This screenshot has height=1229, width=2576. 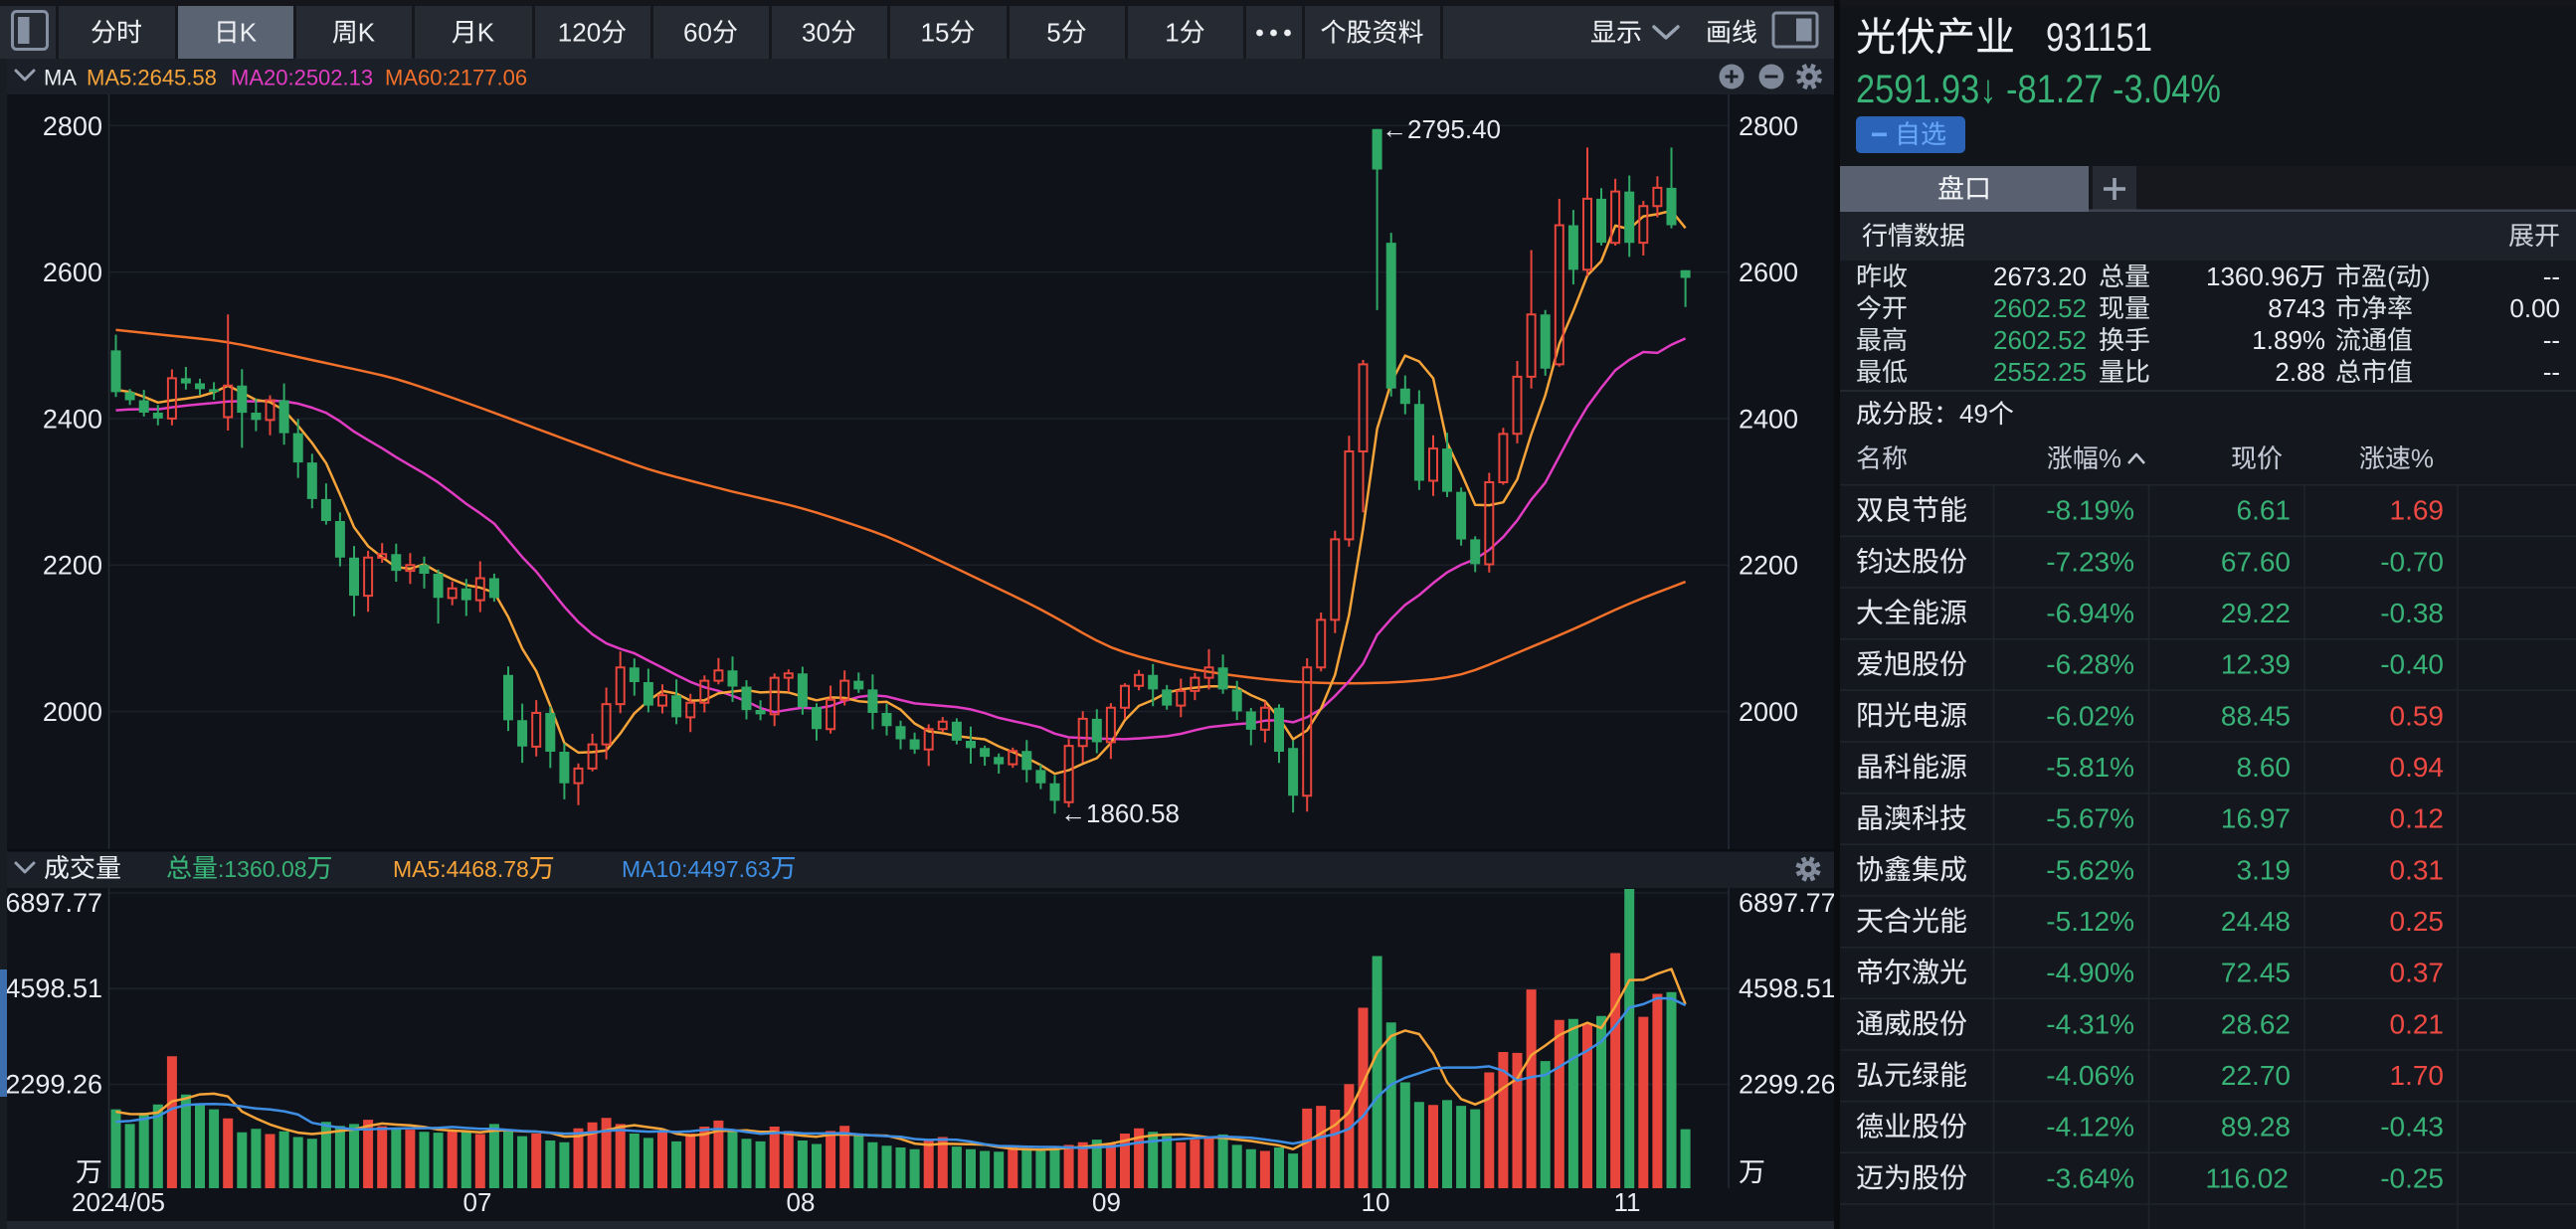 What do you see at coordinates (2040, 276) in the screenshot?
I see `svg-text: 2673.20` at bounding box center [2040, 276].